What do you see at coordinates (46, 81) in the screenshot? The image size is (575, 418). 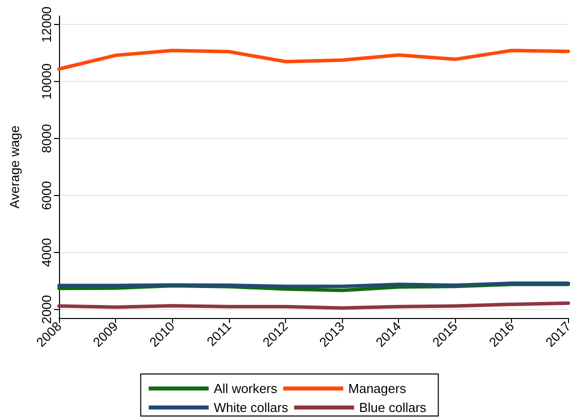 I see `y-tick-label: 10000` at bounding box center [46, 81].